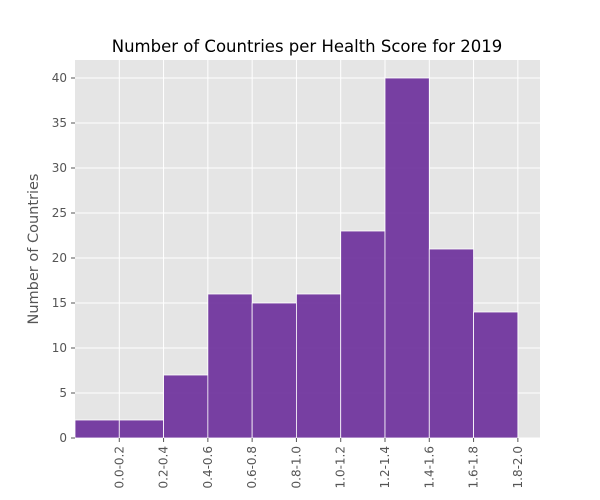  Describe the element at coordinates (429, 467) in the screenshot. I see `x-tick-label: 1.4-1.6` at that location.